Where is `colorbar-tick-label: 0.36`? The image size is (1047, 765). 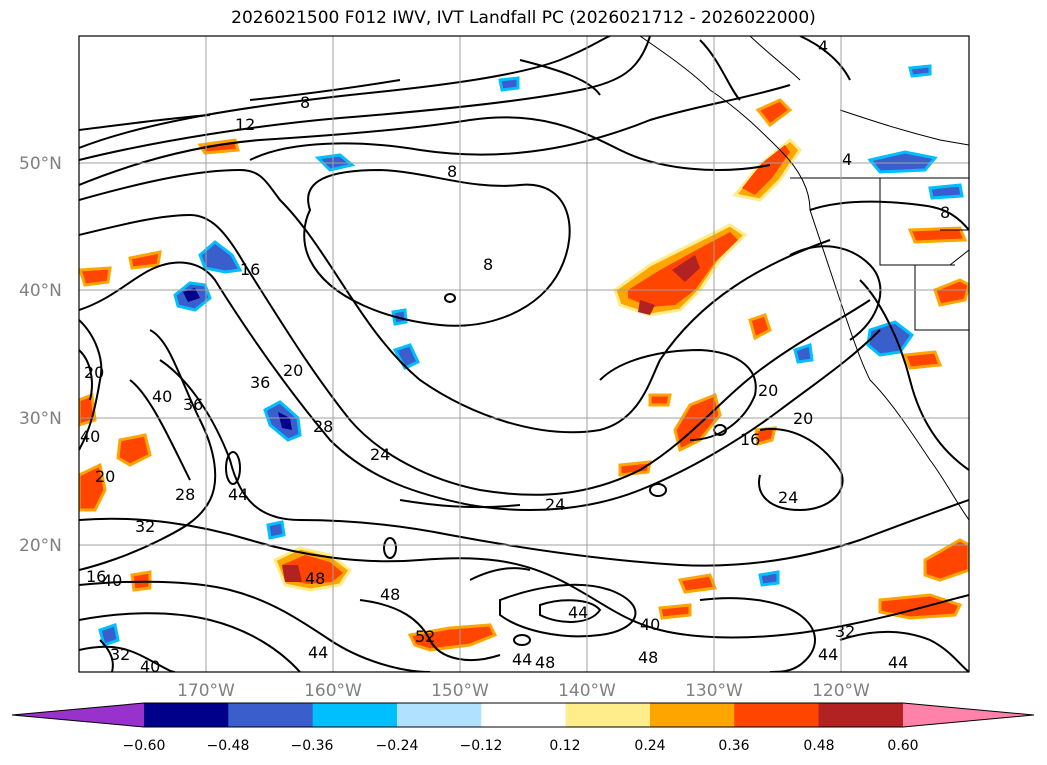 colorbar-tick-label: 0.36 is located at coordinates (733, 746).